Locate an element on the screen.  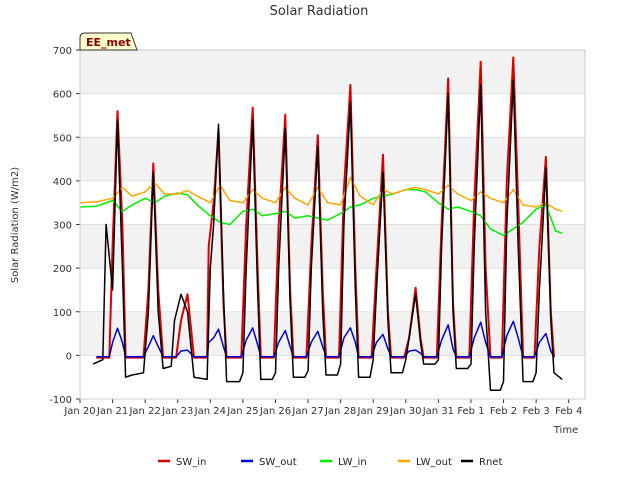
legend-item-sw_in: SW_in is located at coordinates (182, 462).